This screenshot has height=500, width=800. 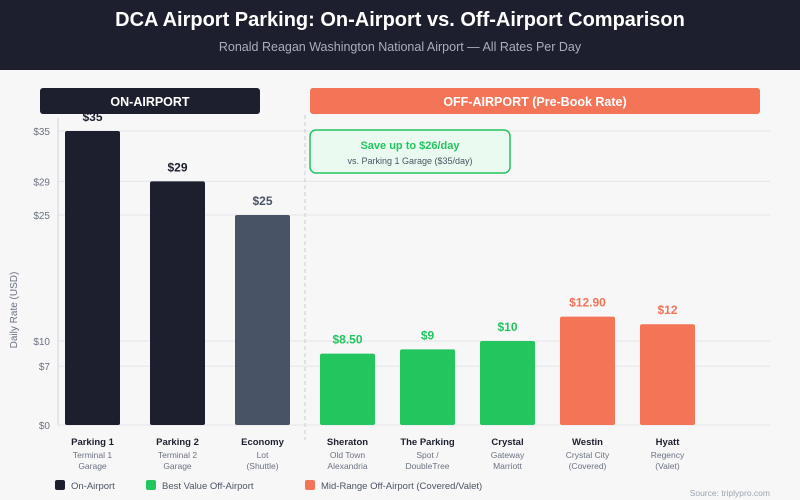 What do you see at coordinates (587, 303) in the screenshot?
I see `value-label: $12.90` at bounding box center [587, 303].